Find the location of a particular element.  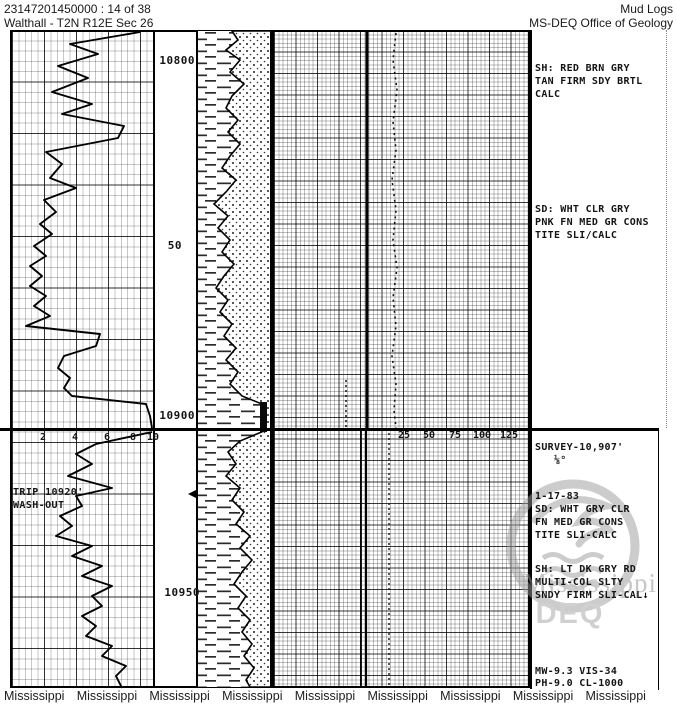

footer-mississippi-9: Mississippi is located at coordinates (615, 696).